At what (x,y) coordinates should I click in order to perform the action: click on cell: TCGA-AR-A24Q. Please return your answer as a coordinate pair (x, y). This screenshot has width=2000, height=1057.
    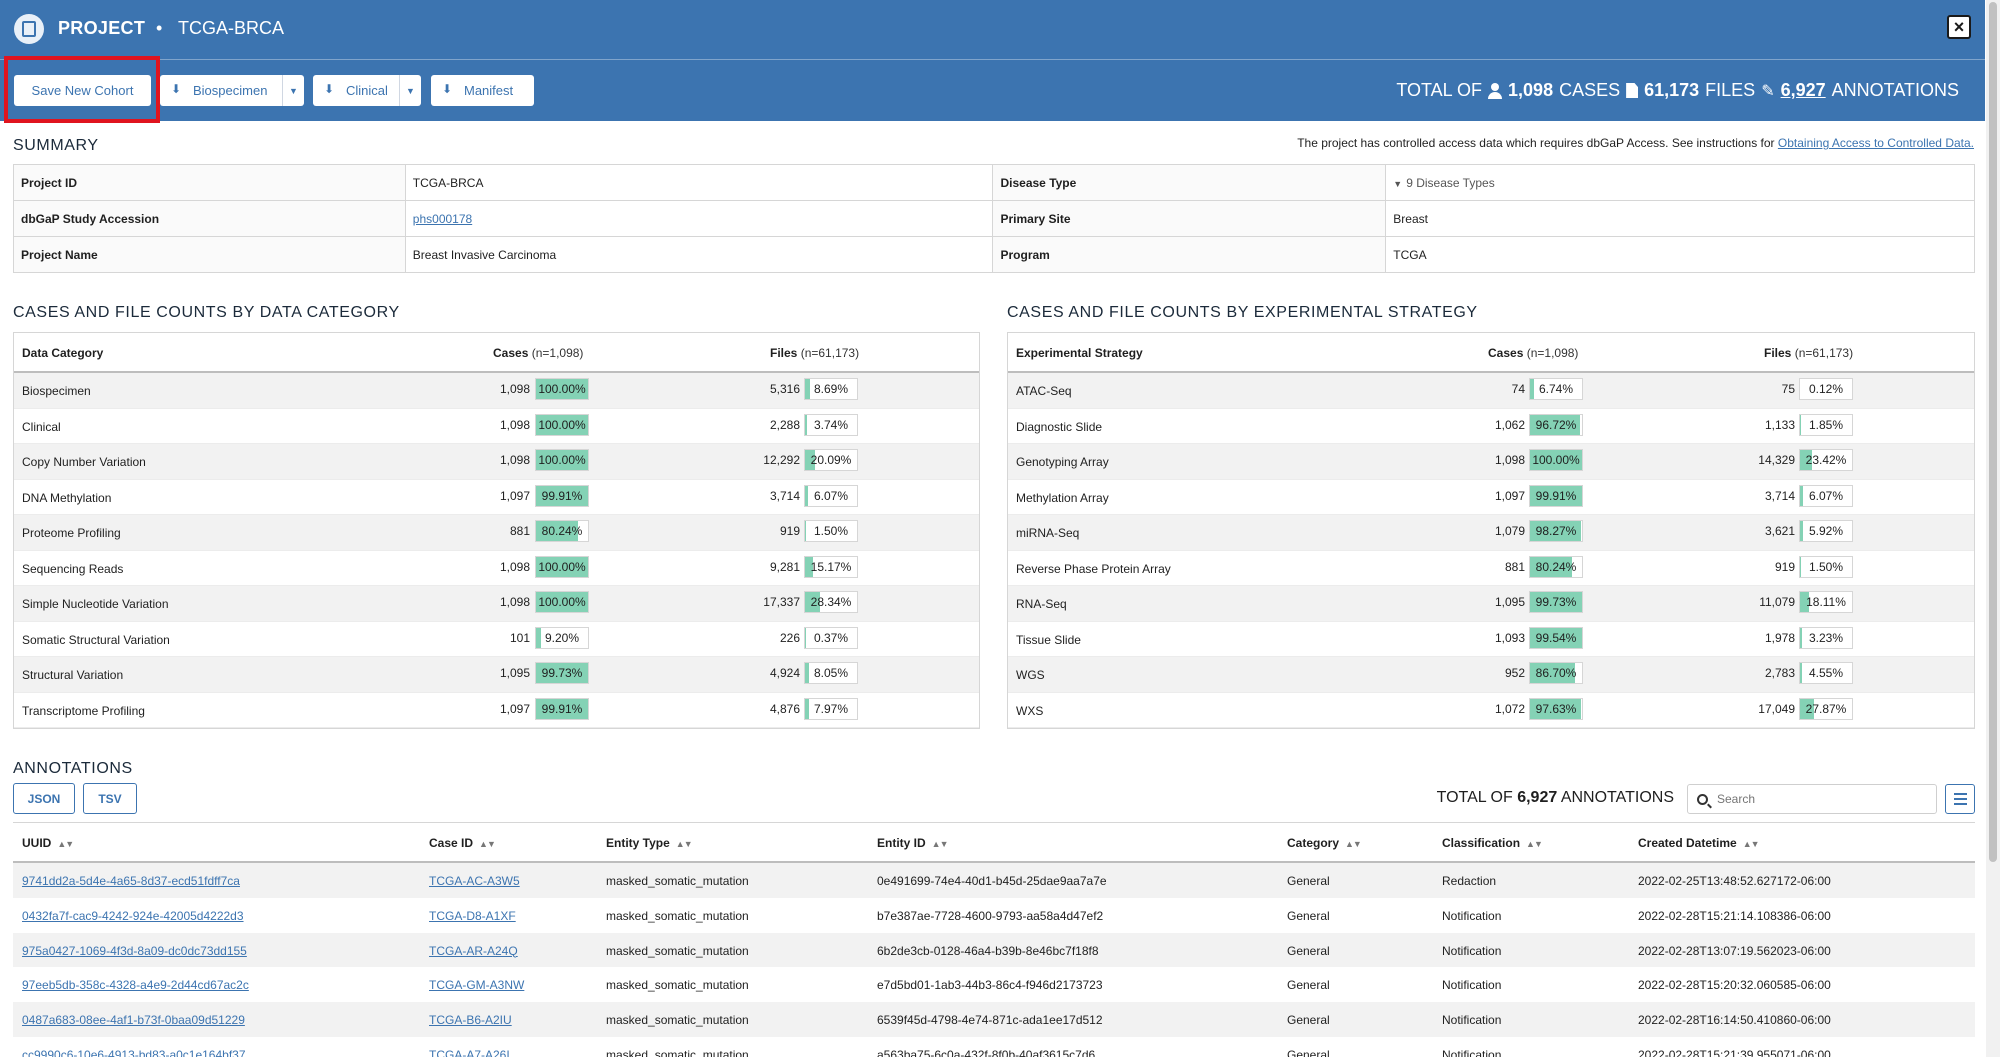
    Looking at the image, I should click on (473, 951).